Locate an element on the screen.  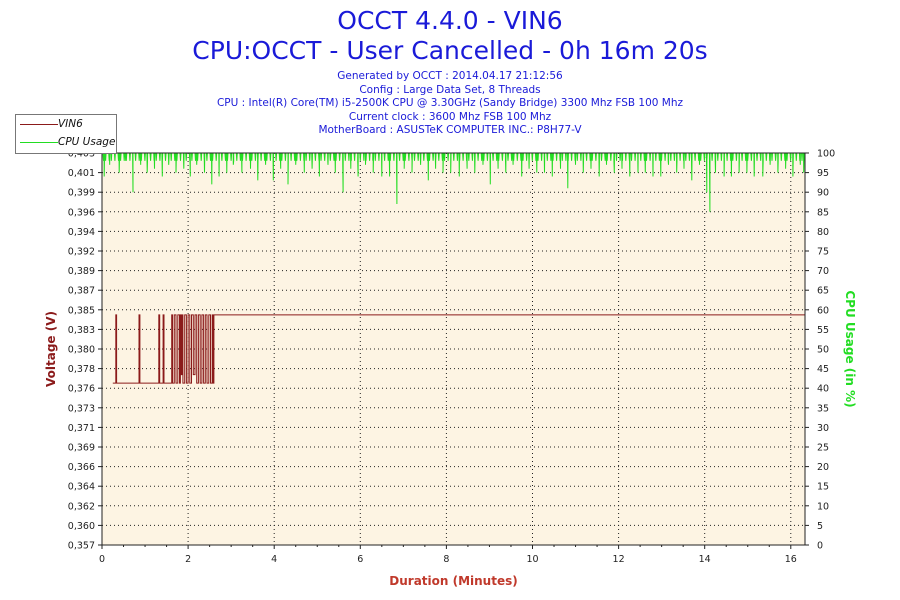
x-tick-label: 2 is located at coordinates (188, 559).